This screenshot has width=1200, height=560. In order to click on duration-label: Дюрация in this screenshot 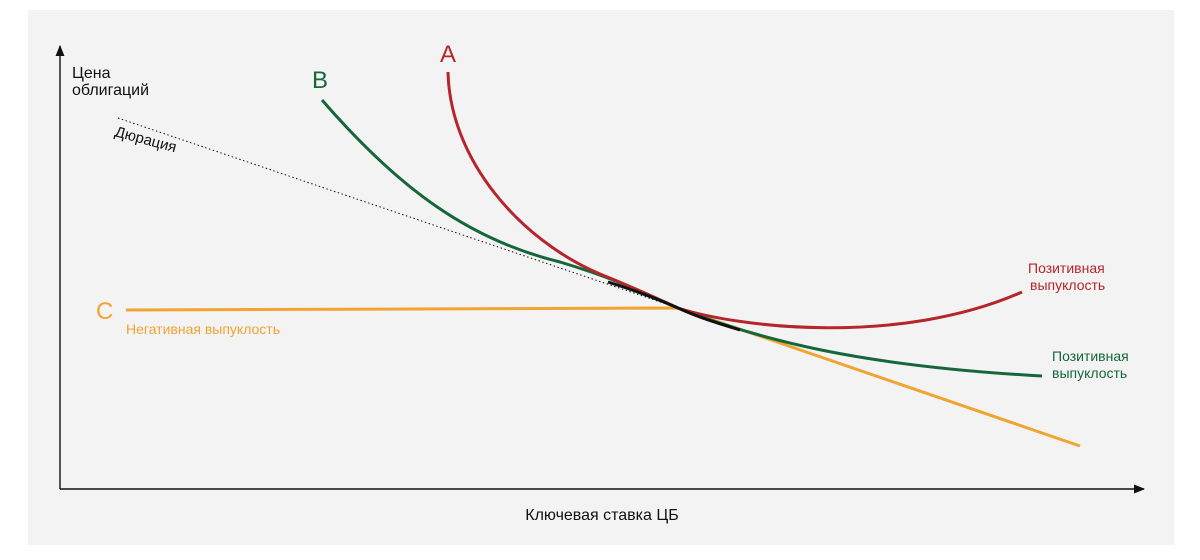, I will do `click(145, 139)`.